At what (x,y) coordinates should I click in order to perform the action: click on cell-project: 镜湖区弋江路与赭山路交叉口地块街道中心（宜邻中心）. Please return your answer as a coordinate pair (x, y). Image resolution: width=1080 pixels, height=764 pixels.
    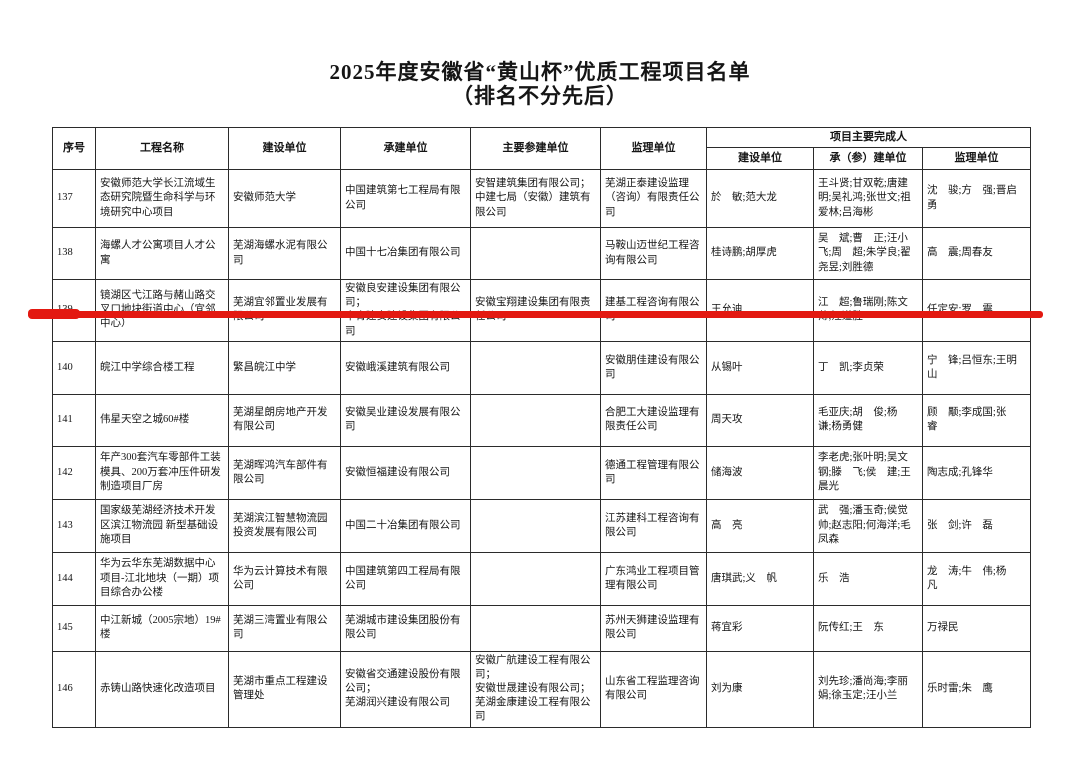
    Looking at the image, I should click on (162, 310).